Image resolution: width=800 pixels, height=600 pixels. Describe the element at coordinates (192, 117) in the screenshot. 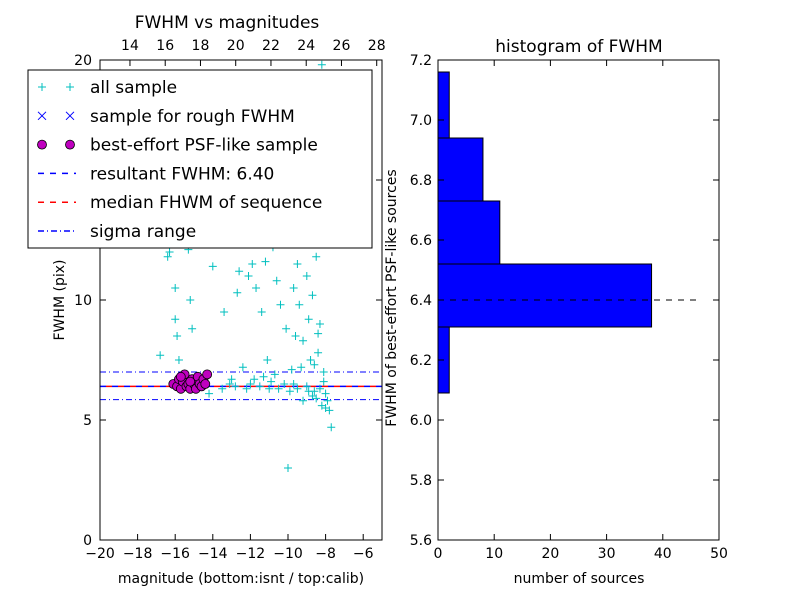

I see `legend-label: sample for rough FWHM` at that location.